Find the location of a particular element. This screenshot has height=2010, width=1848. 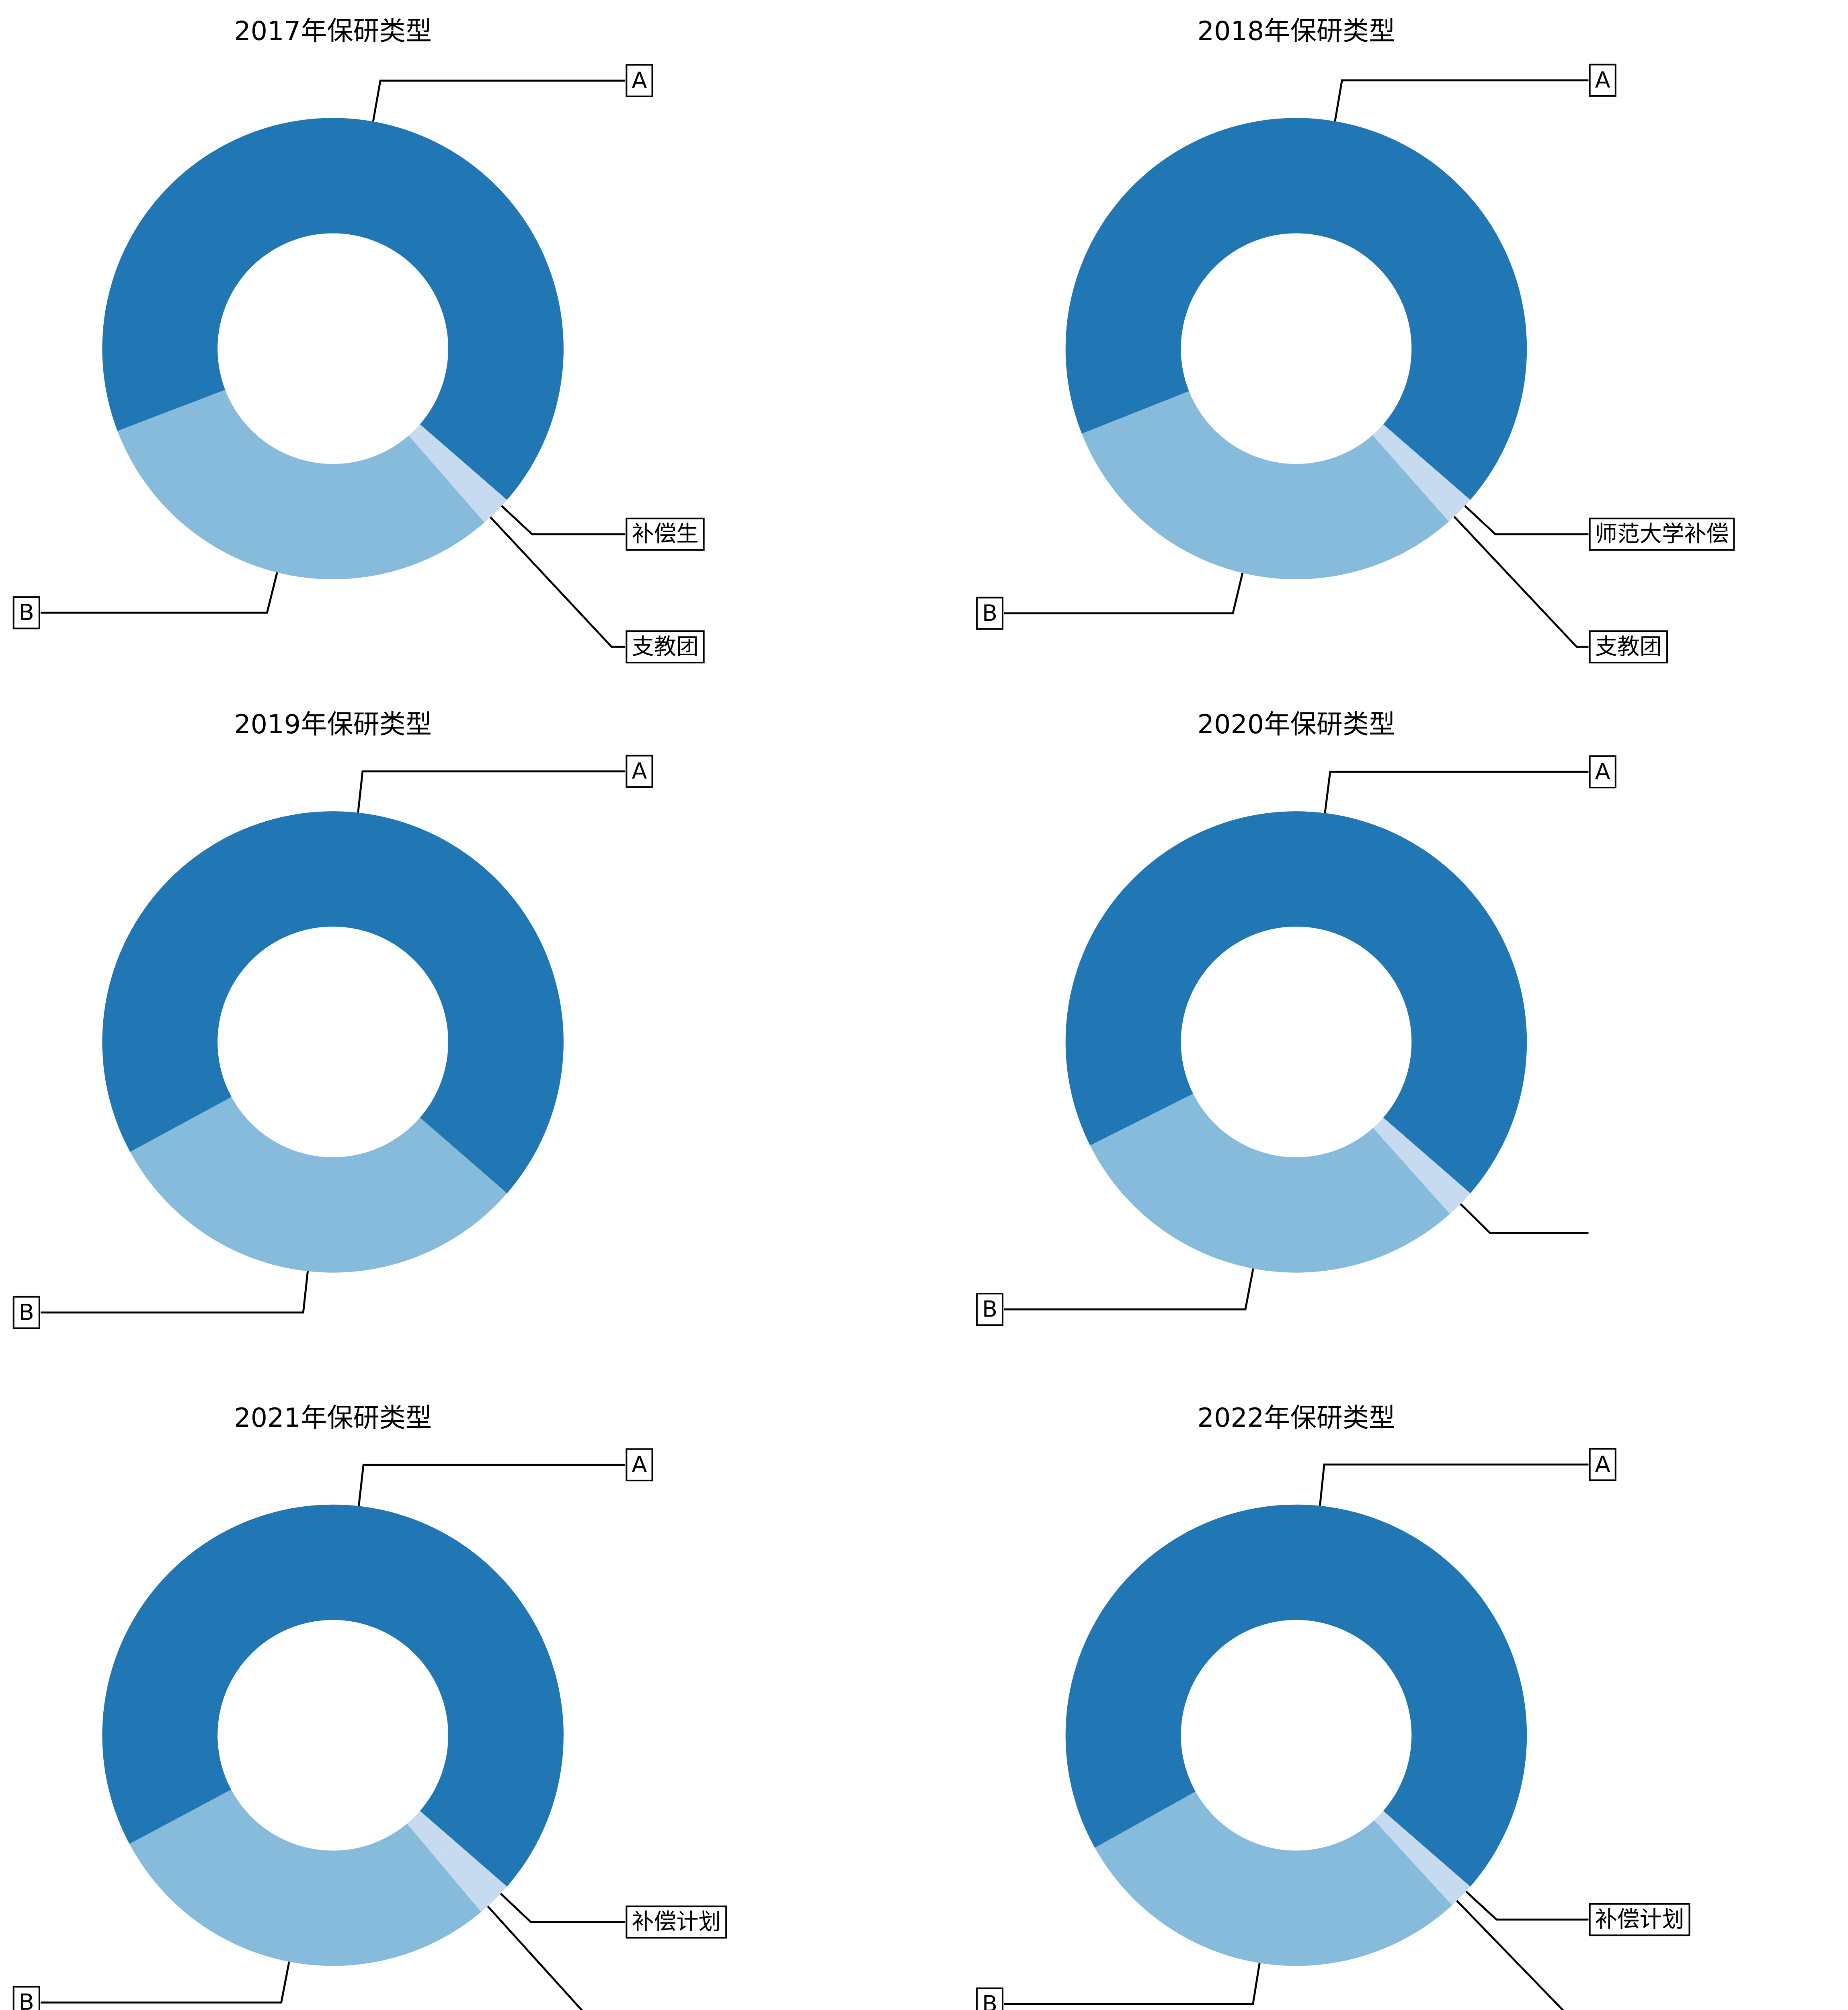

chart-title: 2019年保研类型 is located at coordinates (333, 724).